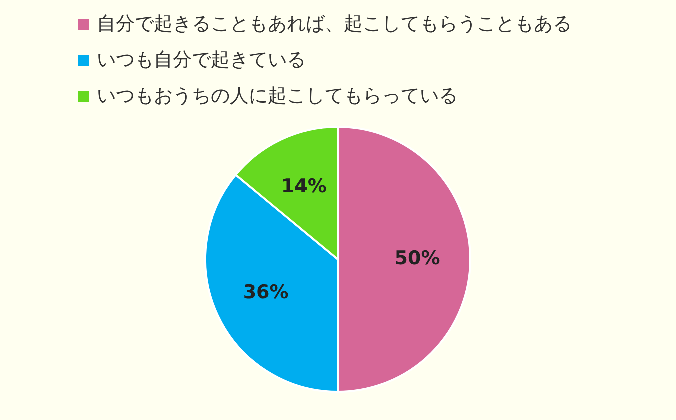 The height and width of the screenshot is (420, 676). Describe the element at coordinates (277, 96) in the screenshot. I see `legend-label: いつもおうちの人に起こしてもらっている` at that location.